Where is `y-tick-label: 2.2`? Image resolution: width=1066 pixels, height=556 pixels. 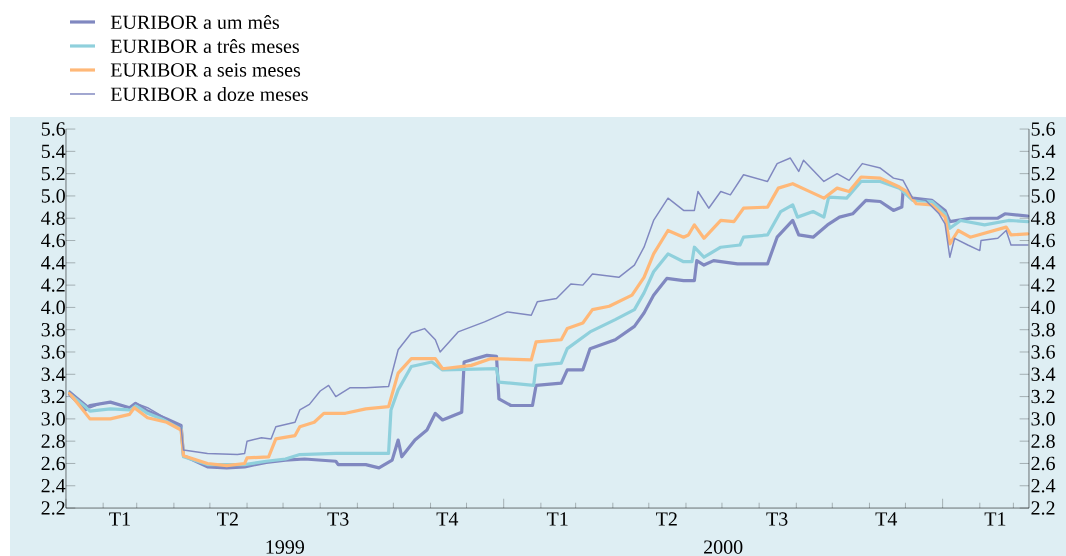
y-tick-label: 2.2 is located at coordinates (53, 508).